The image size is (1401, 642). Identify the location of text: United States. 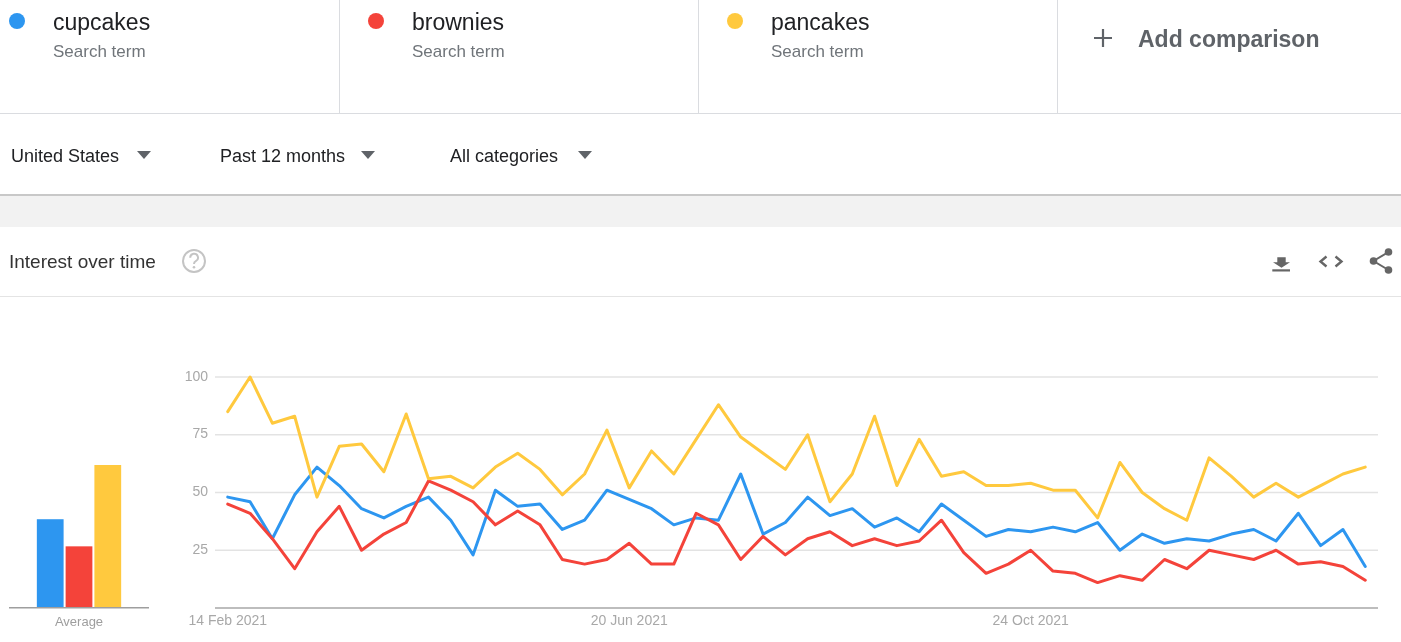
(65, 156).